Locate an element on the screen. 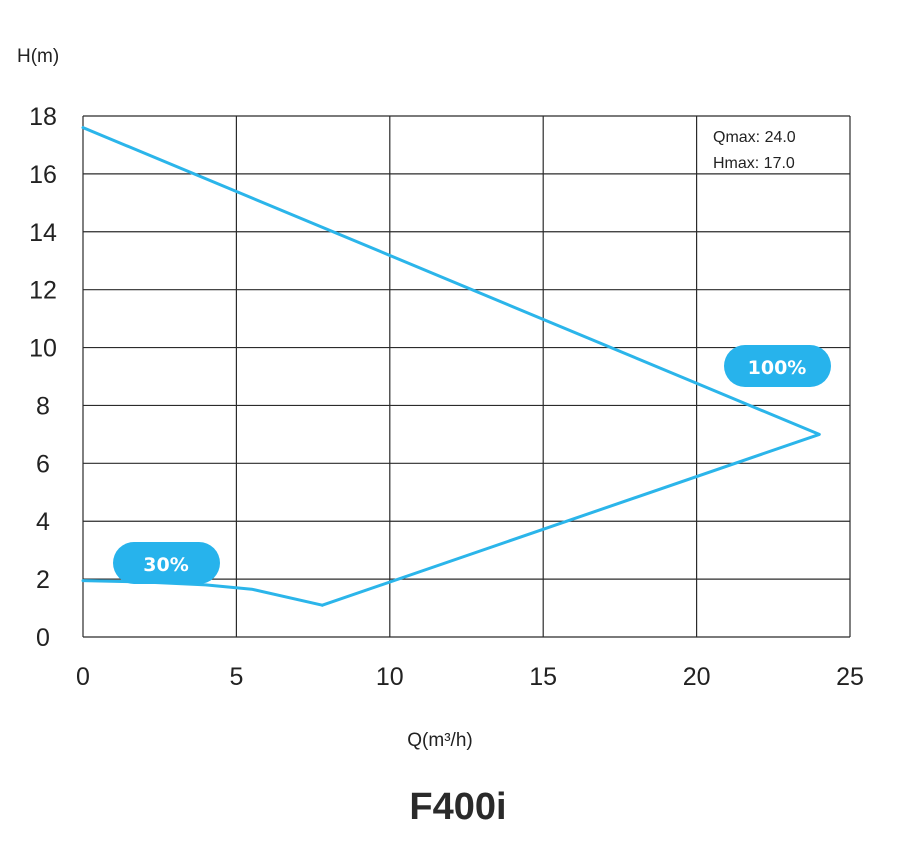 The width and height of the screenshot is (916, 856). y-tick-label: 18 is located at coordinates (43, 117).